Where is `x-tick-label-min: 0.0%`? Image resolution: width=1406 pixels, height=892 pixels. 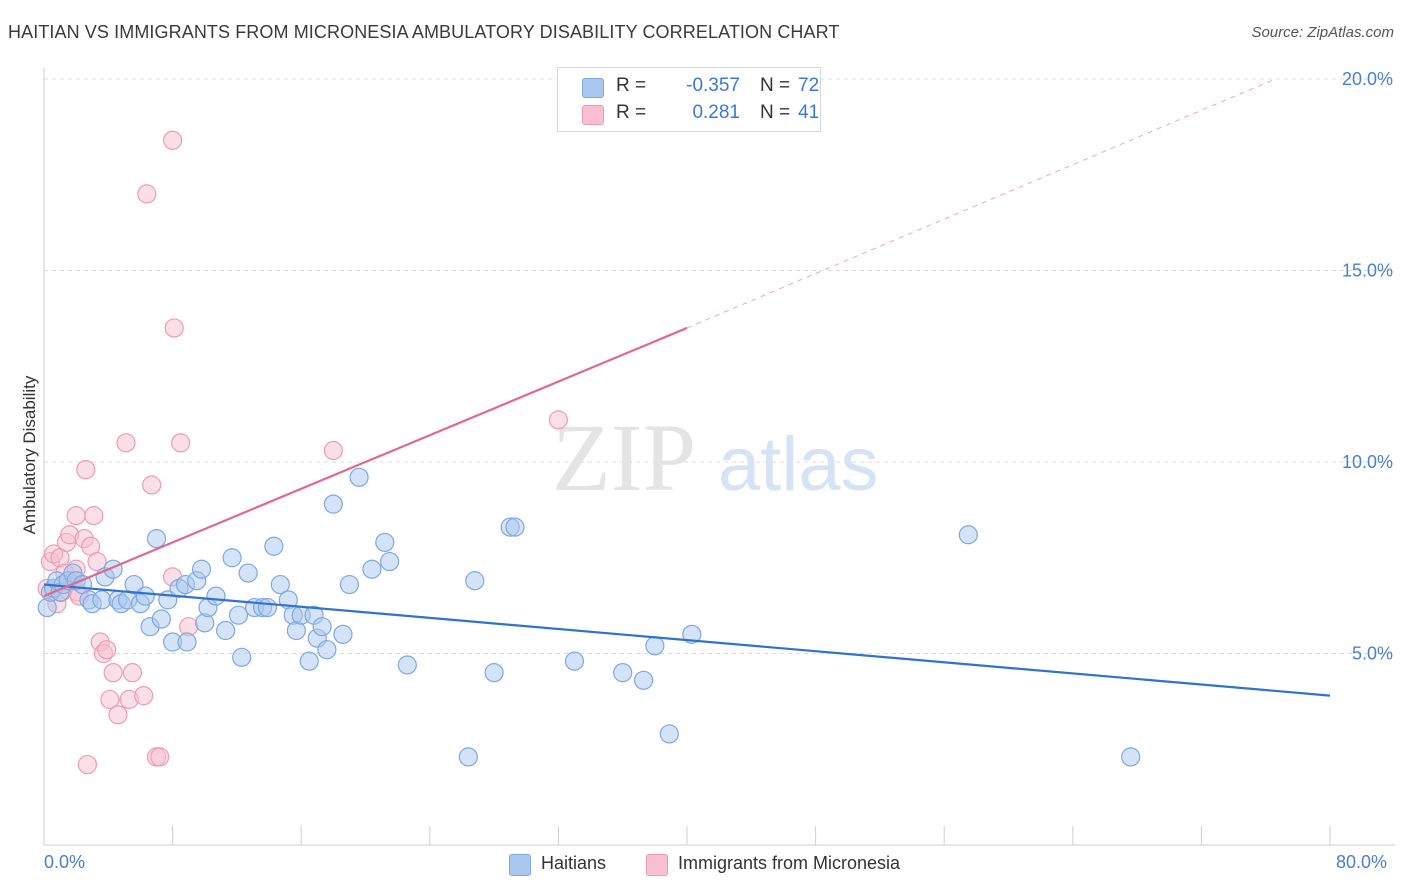 x-tick-label-min: 0.0% is located at coordinates (65, 862).